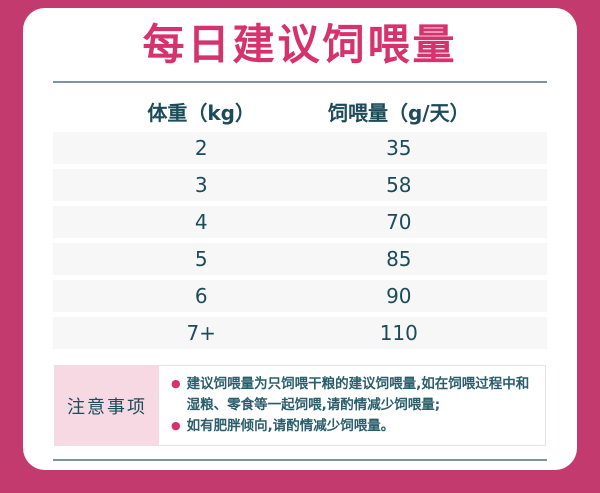 The height and width of the screenshot is (493, 600). What do you see at coordinates (201, 185) in the screenshot?
I see `cell-weight: 3` at bounding box center [201, 185].